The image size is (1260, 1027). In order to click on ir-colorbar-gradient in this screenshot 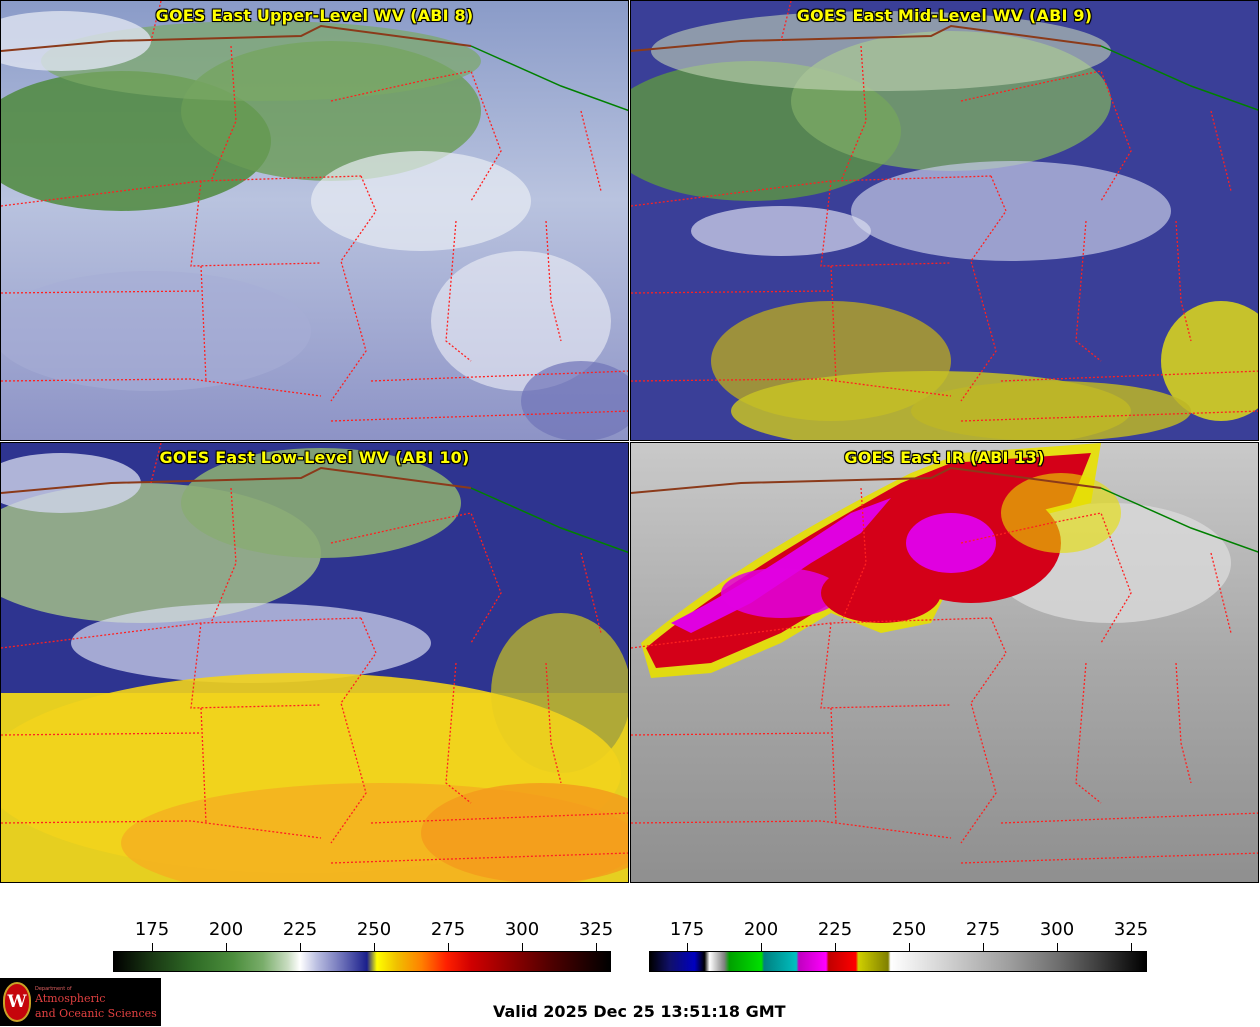, I will do `click(898, 961)`.